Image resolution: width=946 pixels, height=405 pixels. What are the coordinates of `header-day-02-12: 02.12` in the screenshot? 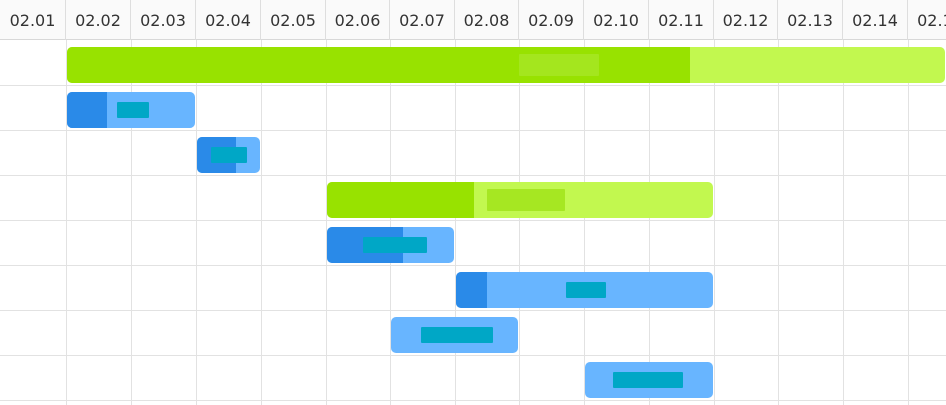 It's located at (746, 20).